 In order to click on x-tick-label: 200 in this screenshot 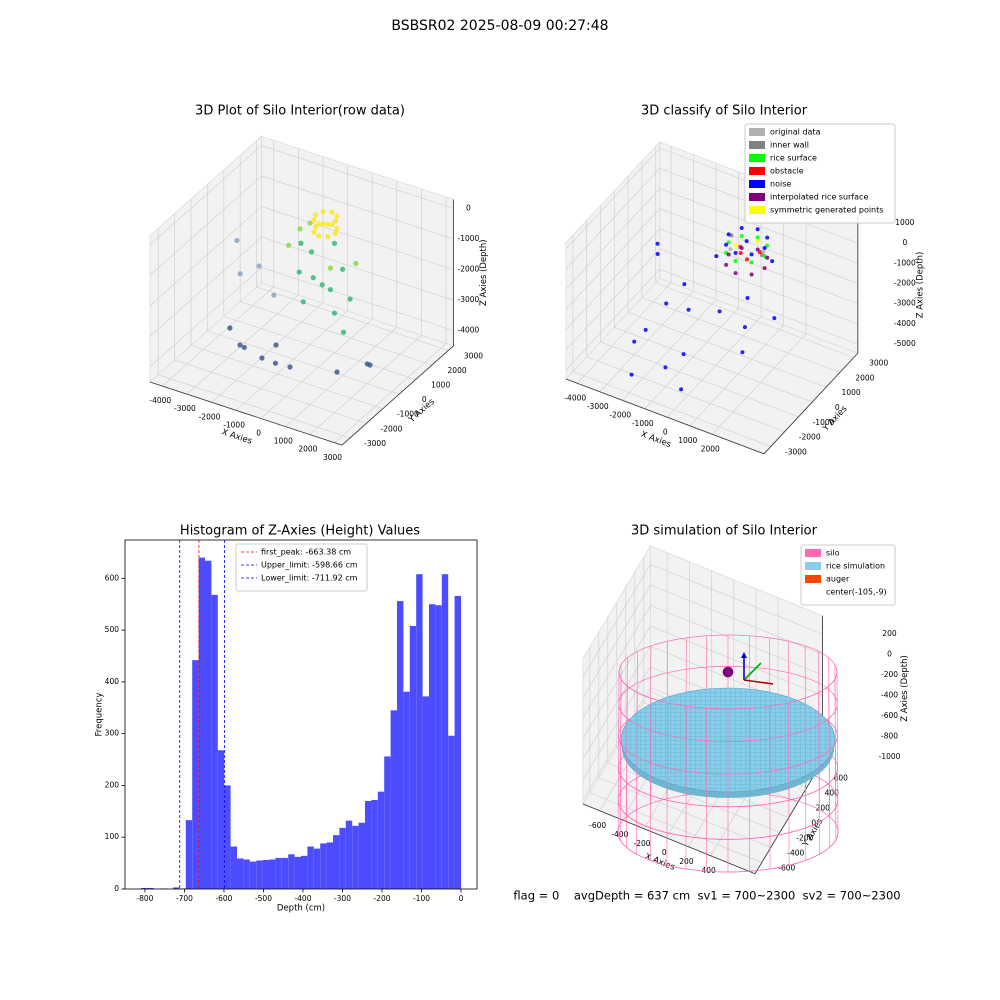, I will do `click(686, 861)`.